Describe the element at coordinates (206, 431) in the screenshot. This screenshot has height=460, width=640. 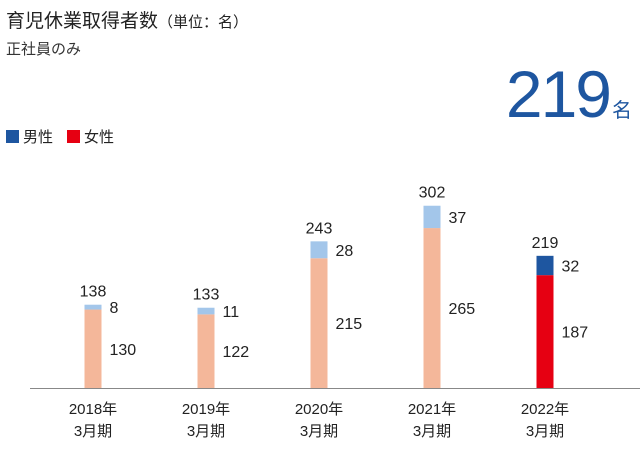
I see `category-label-1-line2: 3月期` at that location.